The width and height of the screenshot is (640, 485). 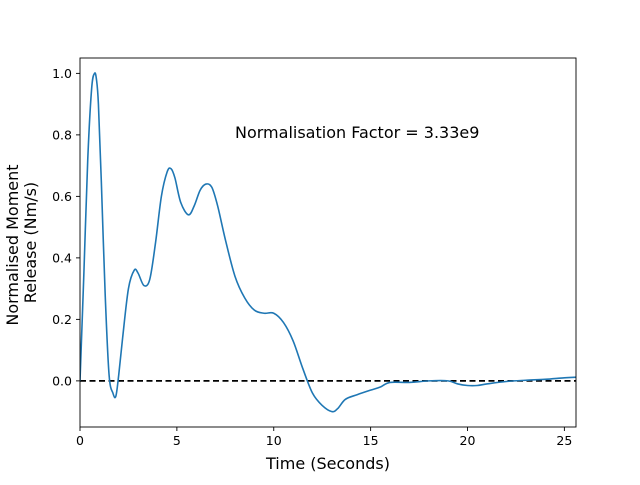 What do you see at coordinates (80, 440) in the screenshot?
I see `x-tick-label: 0` at bounding box center [80, 440].